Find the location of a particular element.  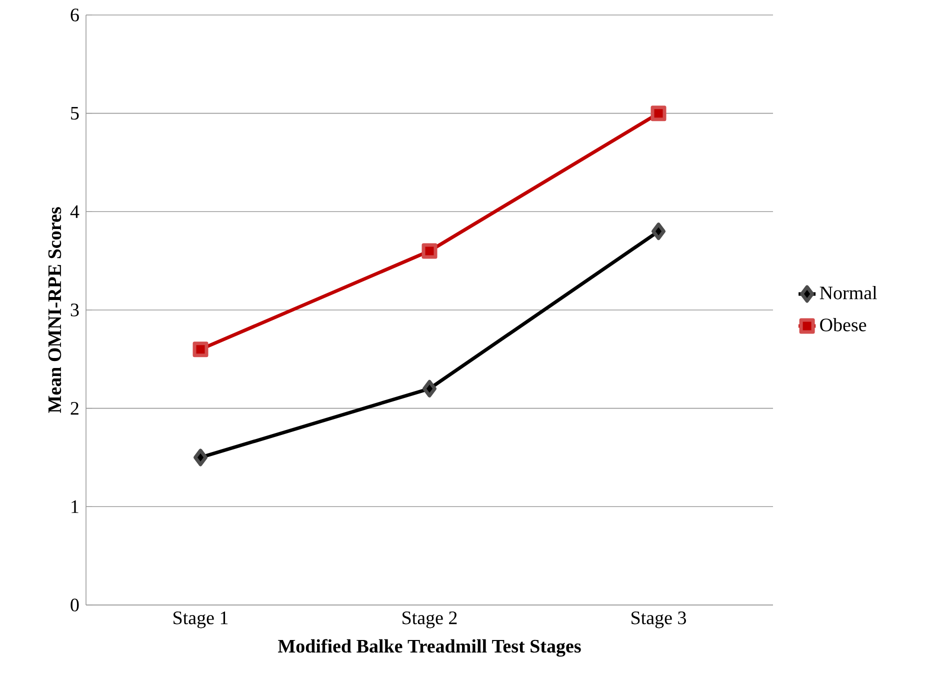

y-tick-label: 5 is located at coordinates (75, 113).